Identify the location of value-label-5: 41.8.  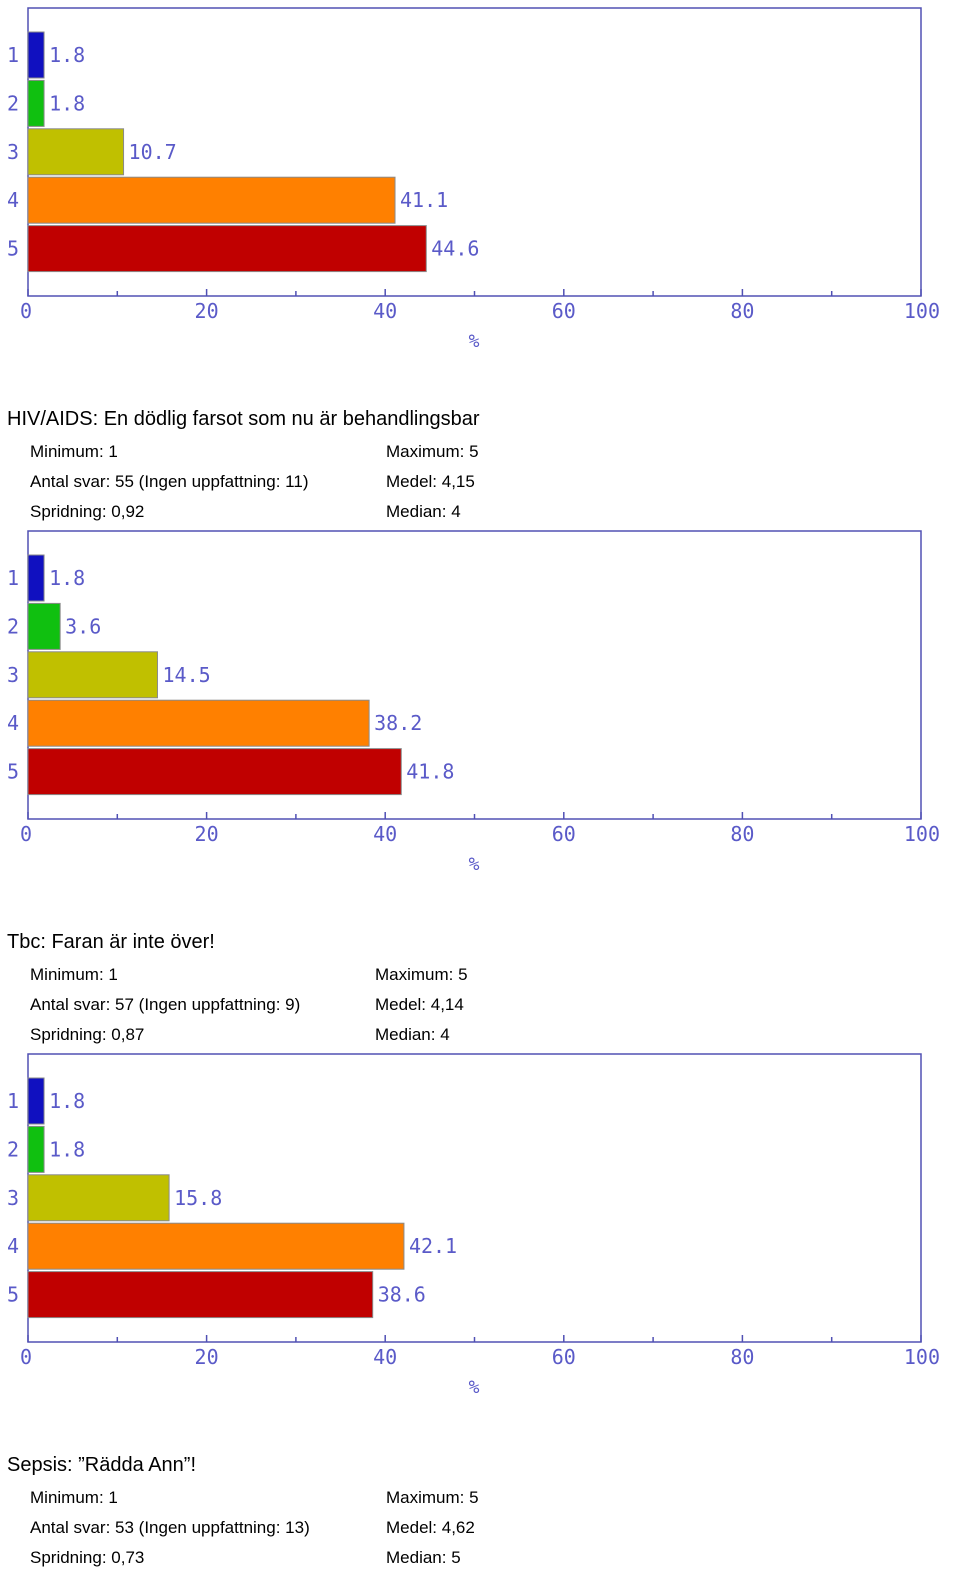
(430, 772).